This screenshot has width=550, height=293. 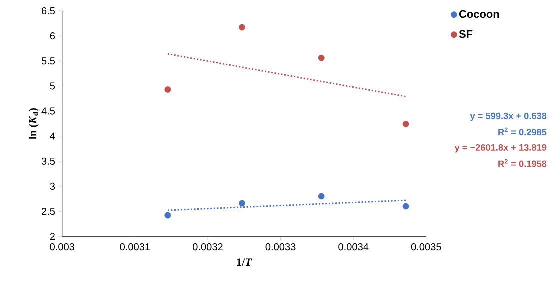 I want to click on x-tick-label: 0.0034, so click(x=353, y=246).